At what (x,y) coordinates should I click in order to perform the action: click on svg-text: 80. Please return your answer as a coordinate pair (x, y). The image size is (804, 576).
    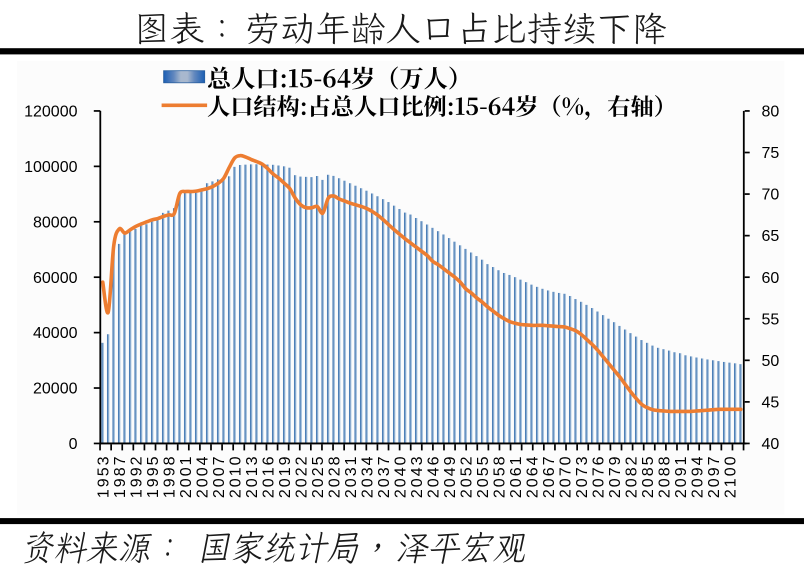
    Looking at the image, I should click on (771, 112).